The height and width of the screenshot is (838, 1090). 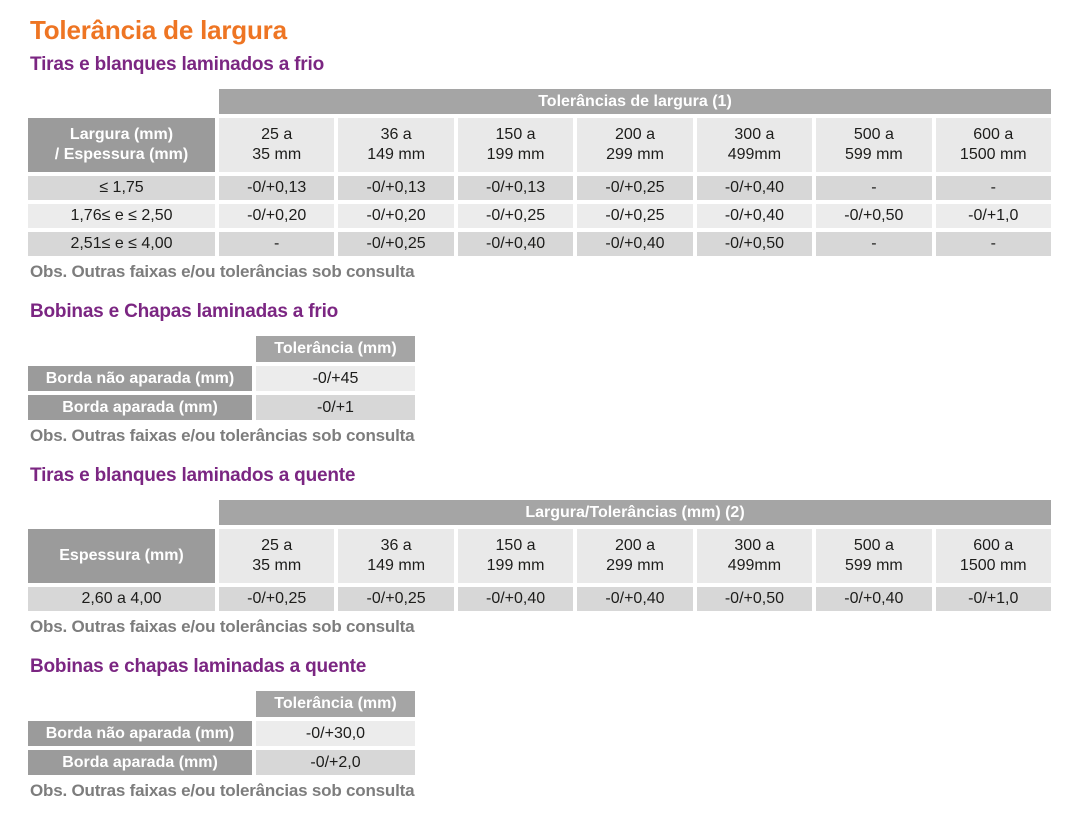 I want to click on table-band-header: Tolerâncias de largura (1), so click(x=635, y=101).